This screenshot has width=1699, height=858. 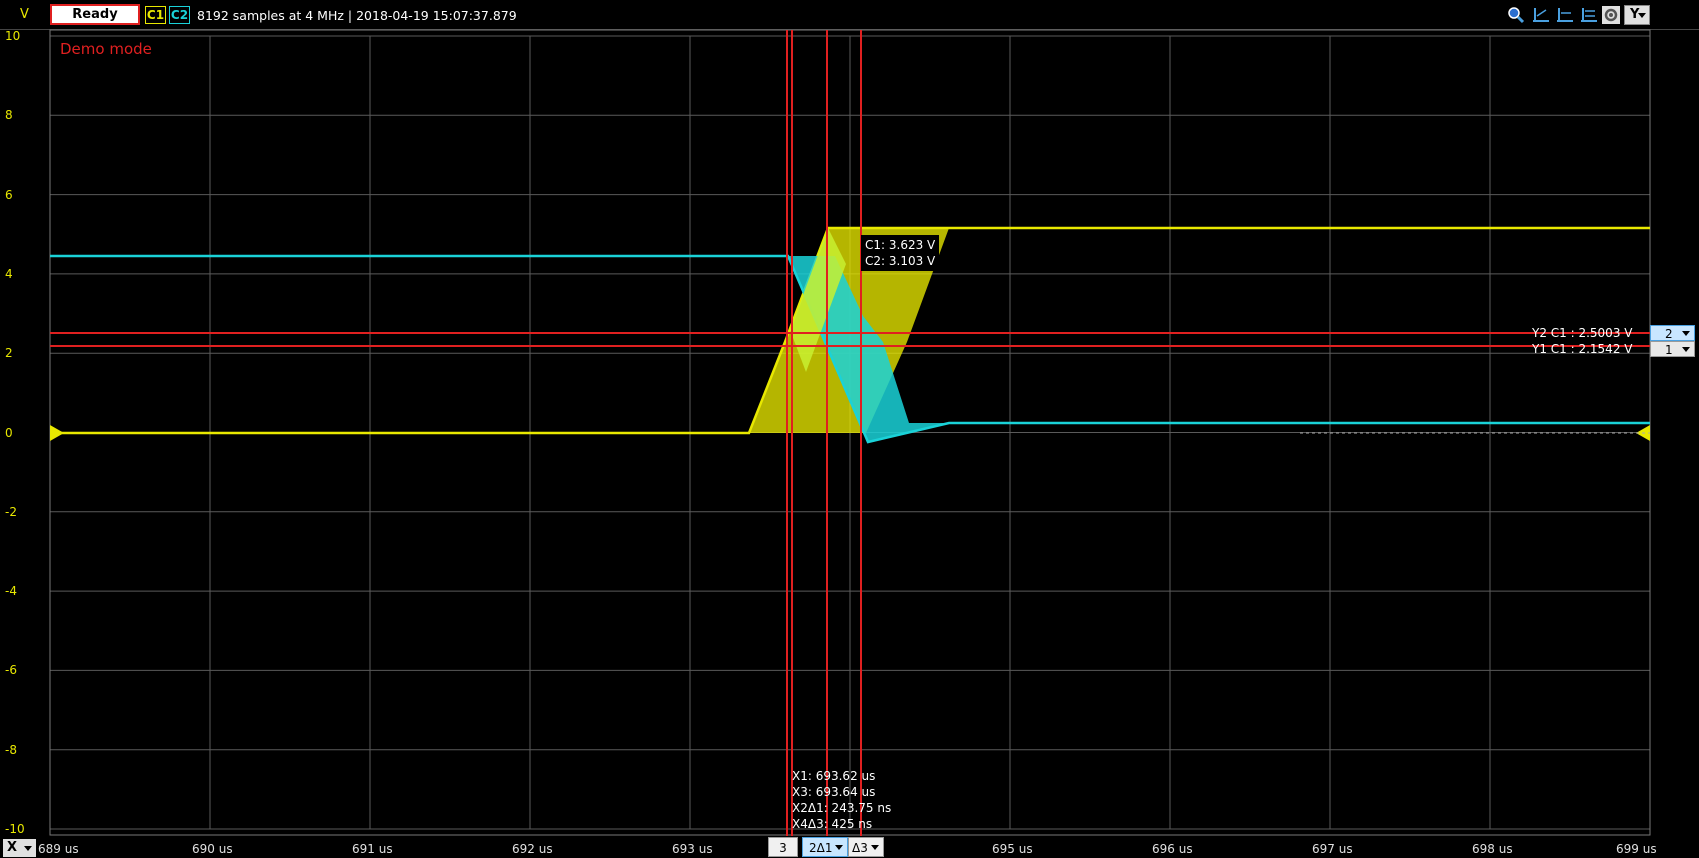 What do you see at coordinates (9, 353) in the screenshot?
I see `y-tick-label: 2` at bounding box center [9, 353].